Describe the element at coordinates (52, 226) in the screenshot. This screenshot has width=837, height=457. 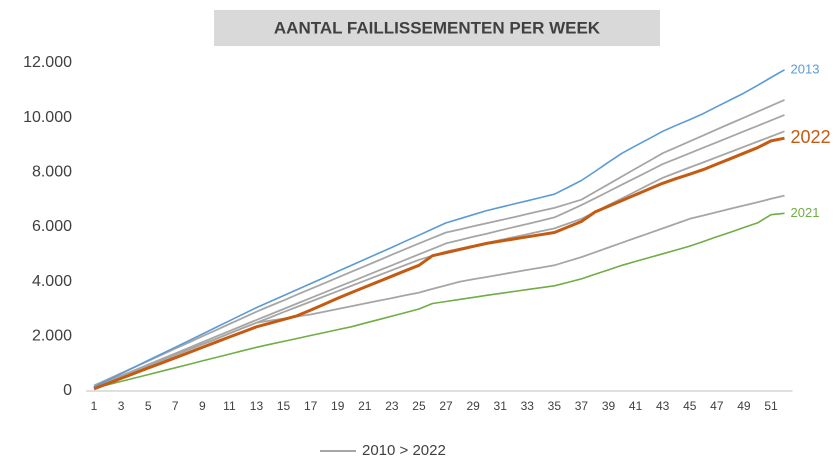
I see `y-tick-label: 6.000` at that location.